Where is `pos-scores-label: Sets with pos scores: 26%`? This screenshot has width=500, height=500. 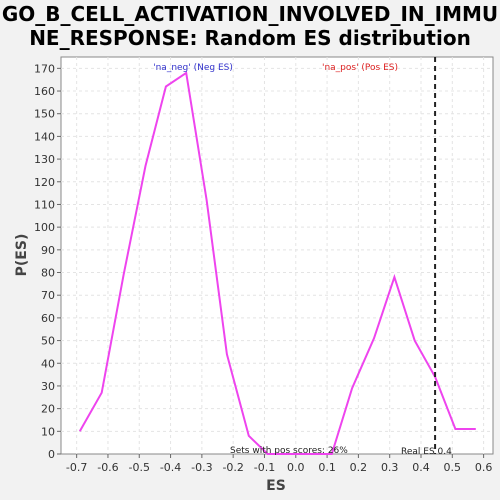 pos-scores-label: Sets with pos scores: 26% is located at coordinates (289, 451).